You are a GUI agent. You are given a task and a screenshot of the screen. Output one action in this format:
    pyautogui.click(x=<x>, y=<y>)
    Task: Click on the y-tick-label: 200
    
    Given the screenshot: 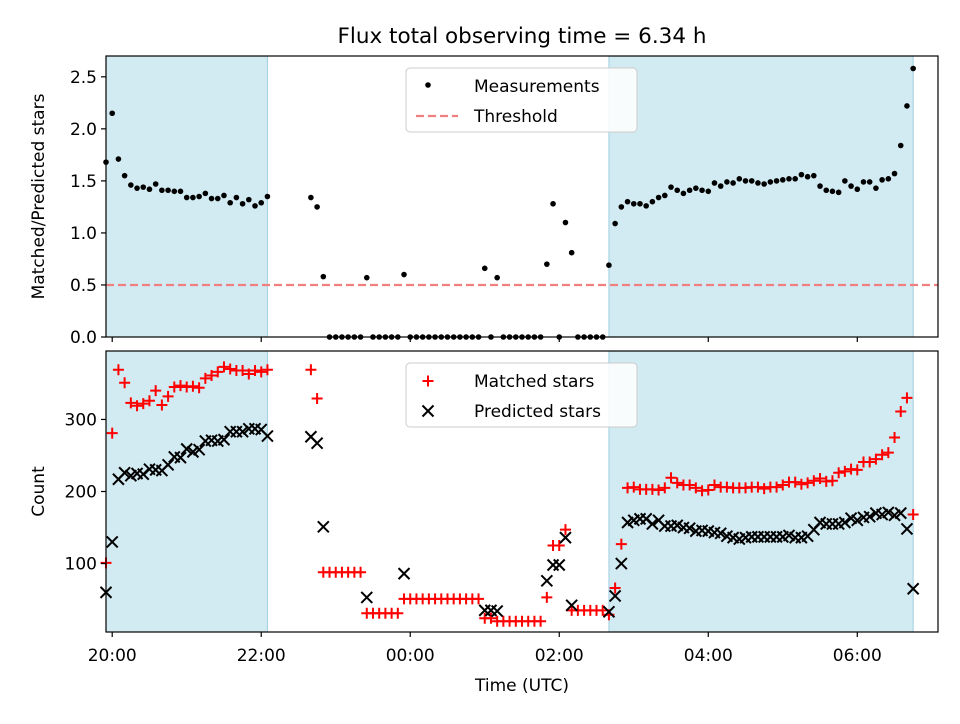 What is the action you would take?
    pyautogui.click(x=81, y=493)
    